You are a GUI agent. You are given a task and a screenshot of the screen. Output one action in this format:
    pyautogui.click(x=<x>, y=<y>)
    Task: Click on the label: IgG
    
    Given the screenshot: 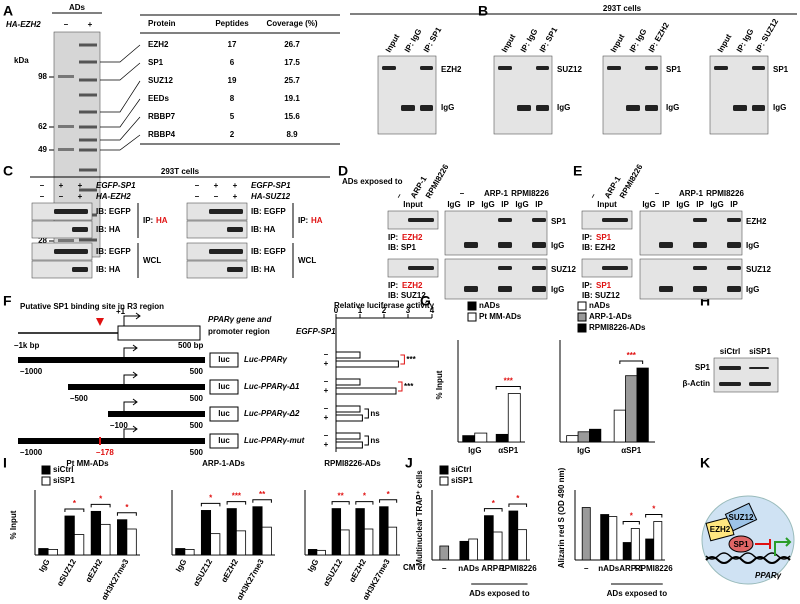 What is the action you would take?
    pyautogui.click(x=779, y=107)
    